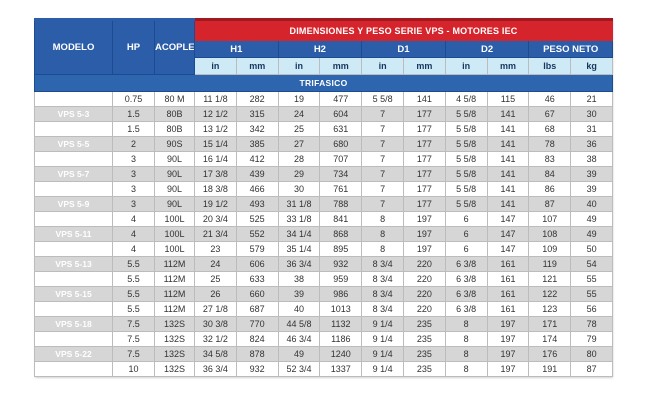 The image size is (654, 417). What do you see at coordinates (299, 339) in the screenshot?
I see `value-cell: 46 3/4` at bounding box center [299, 339].